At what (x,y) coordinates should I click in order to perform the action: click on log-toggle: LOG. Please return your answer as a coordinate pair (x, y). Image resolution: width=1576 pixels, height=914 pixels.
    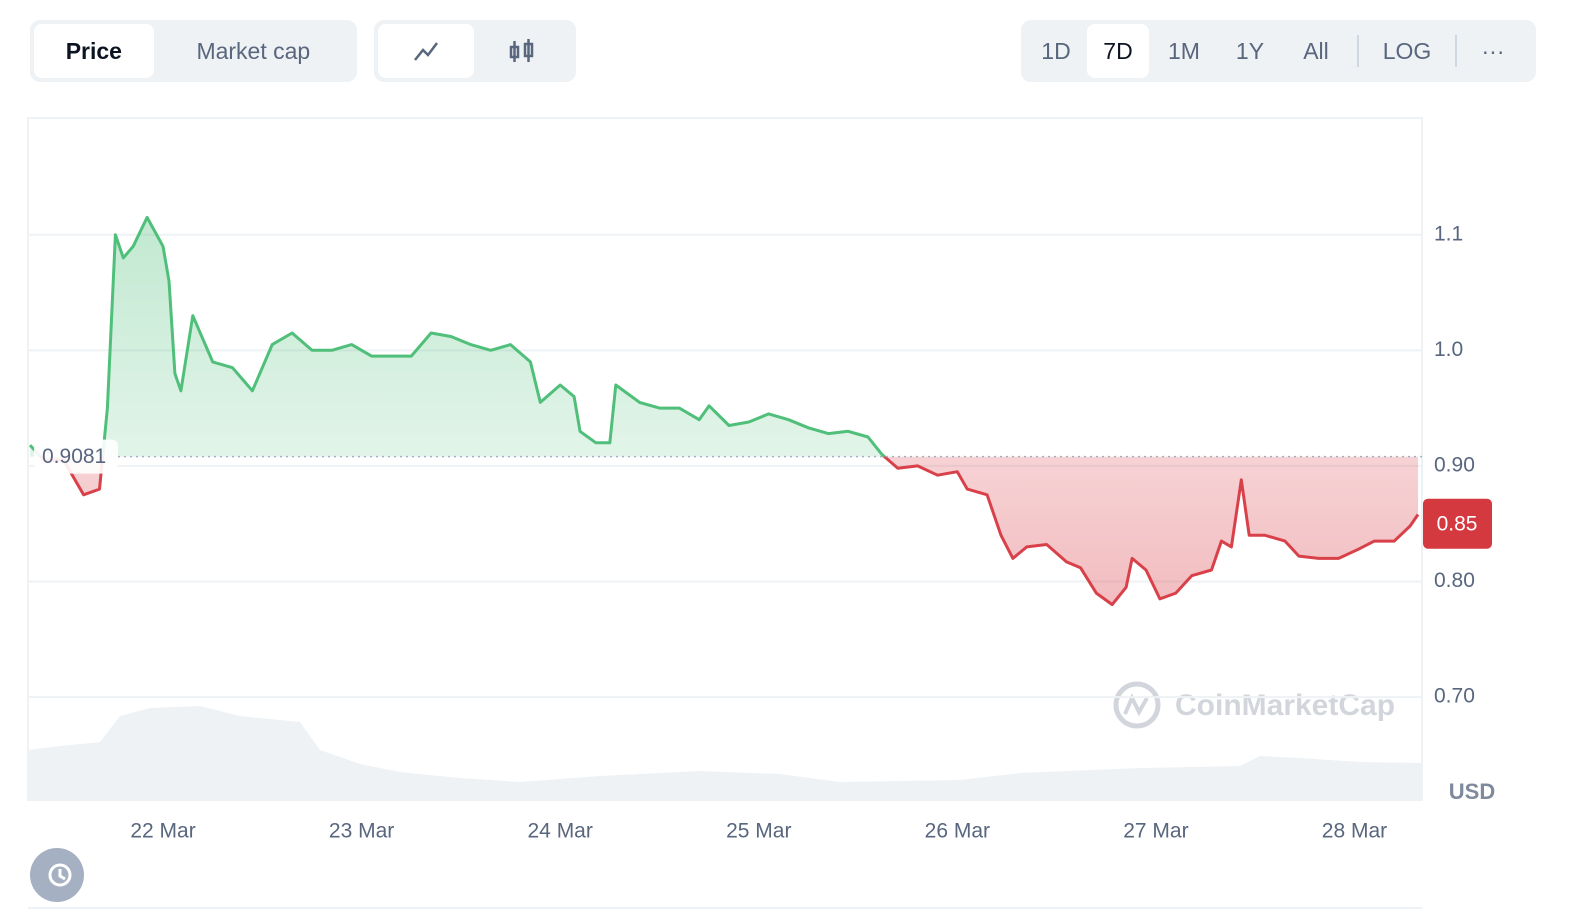
    Looking at the image, I should click on (1407, 50).